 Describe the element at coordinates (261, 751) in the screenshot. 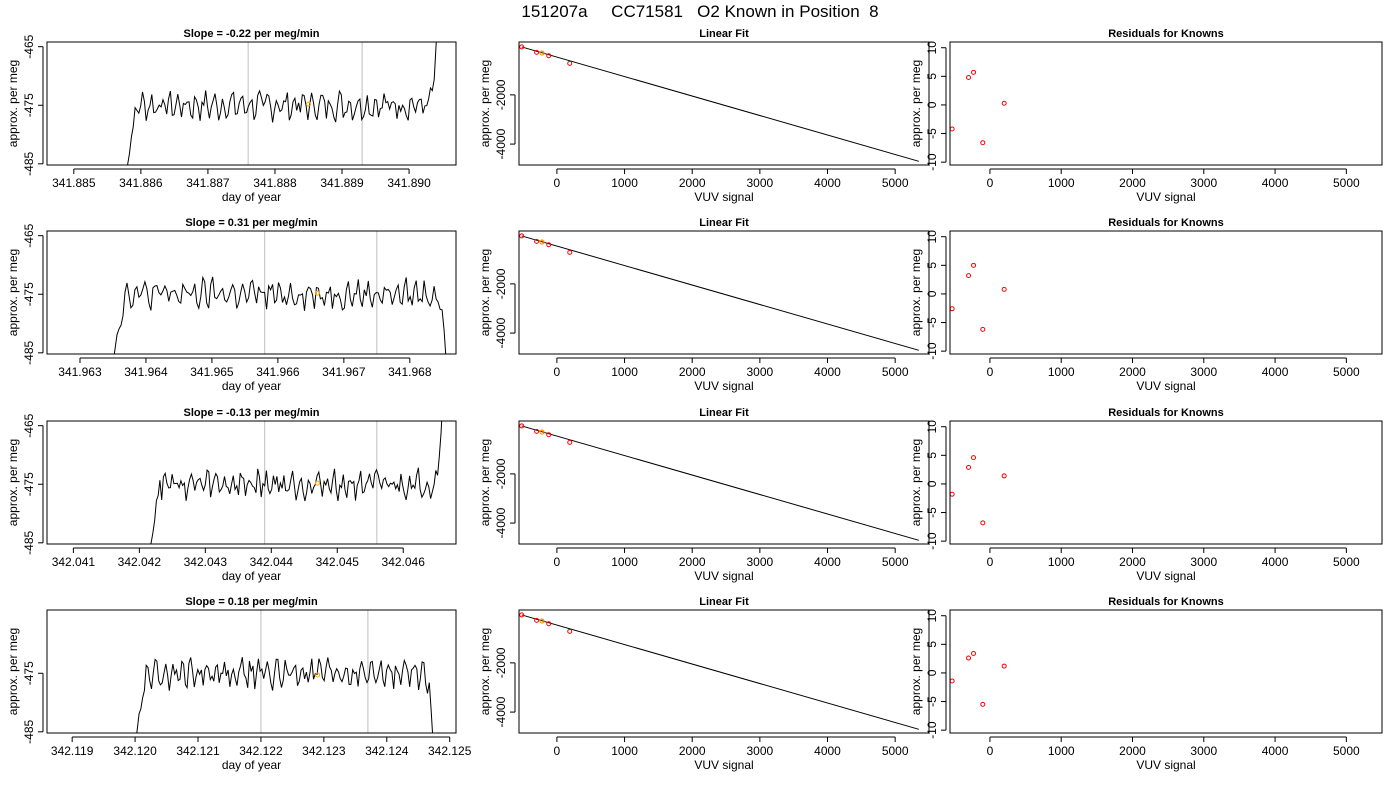

I see `x-tick-label: 342.122` at that location.